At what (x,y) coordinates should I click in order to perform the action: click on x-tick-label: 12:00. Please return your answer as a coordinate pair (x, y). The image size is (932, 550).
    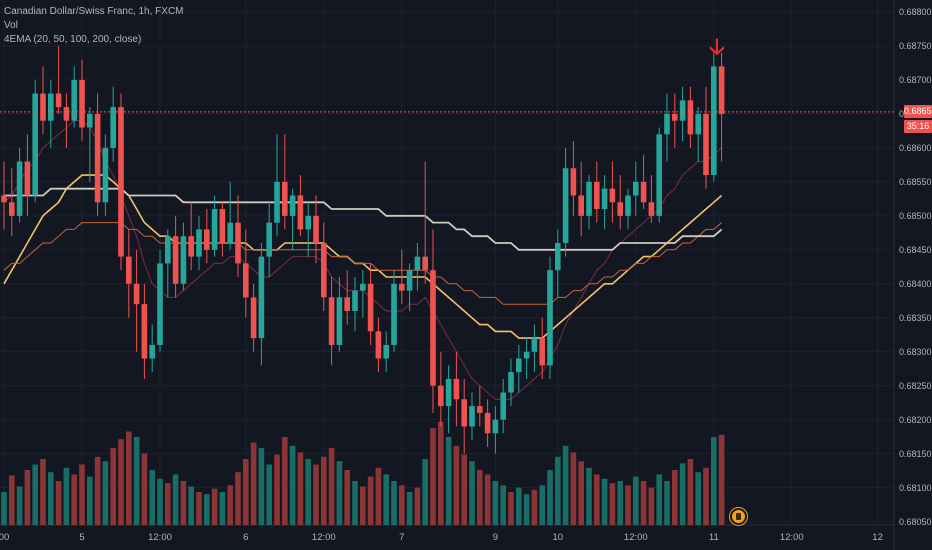
    Looking at the image, I should click on (323, 537).